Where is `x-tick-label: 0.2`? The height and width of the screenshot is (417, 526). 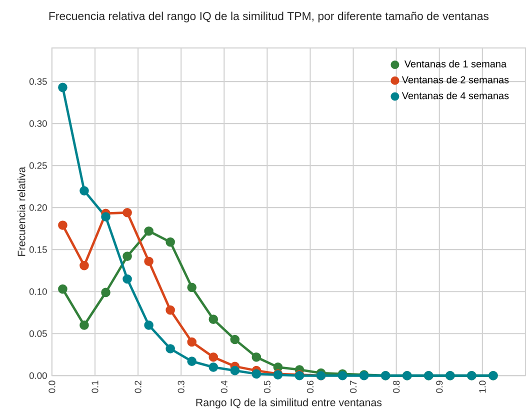
x-tick-label: 0.2 is located at coordinates (138, 387).